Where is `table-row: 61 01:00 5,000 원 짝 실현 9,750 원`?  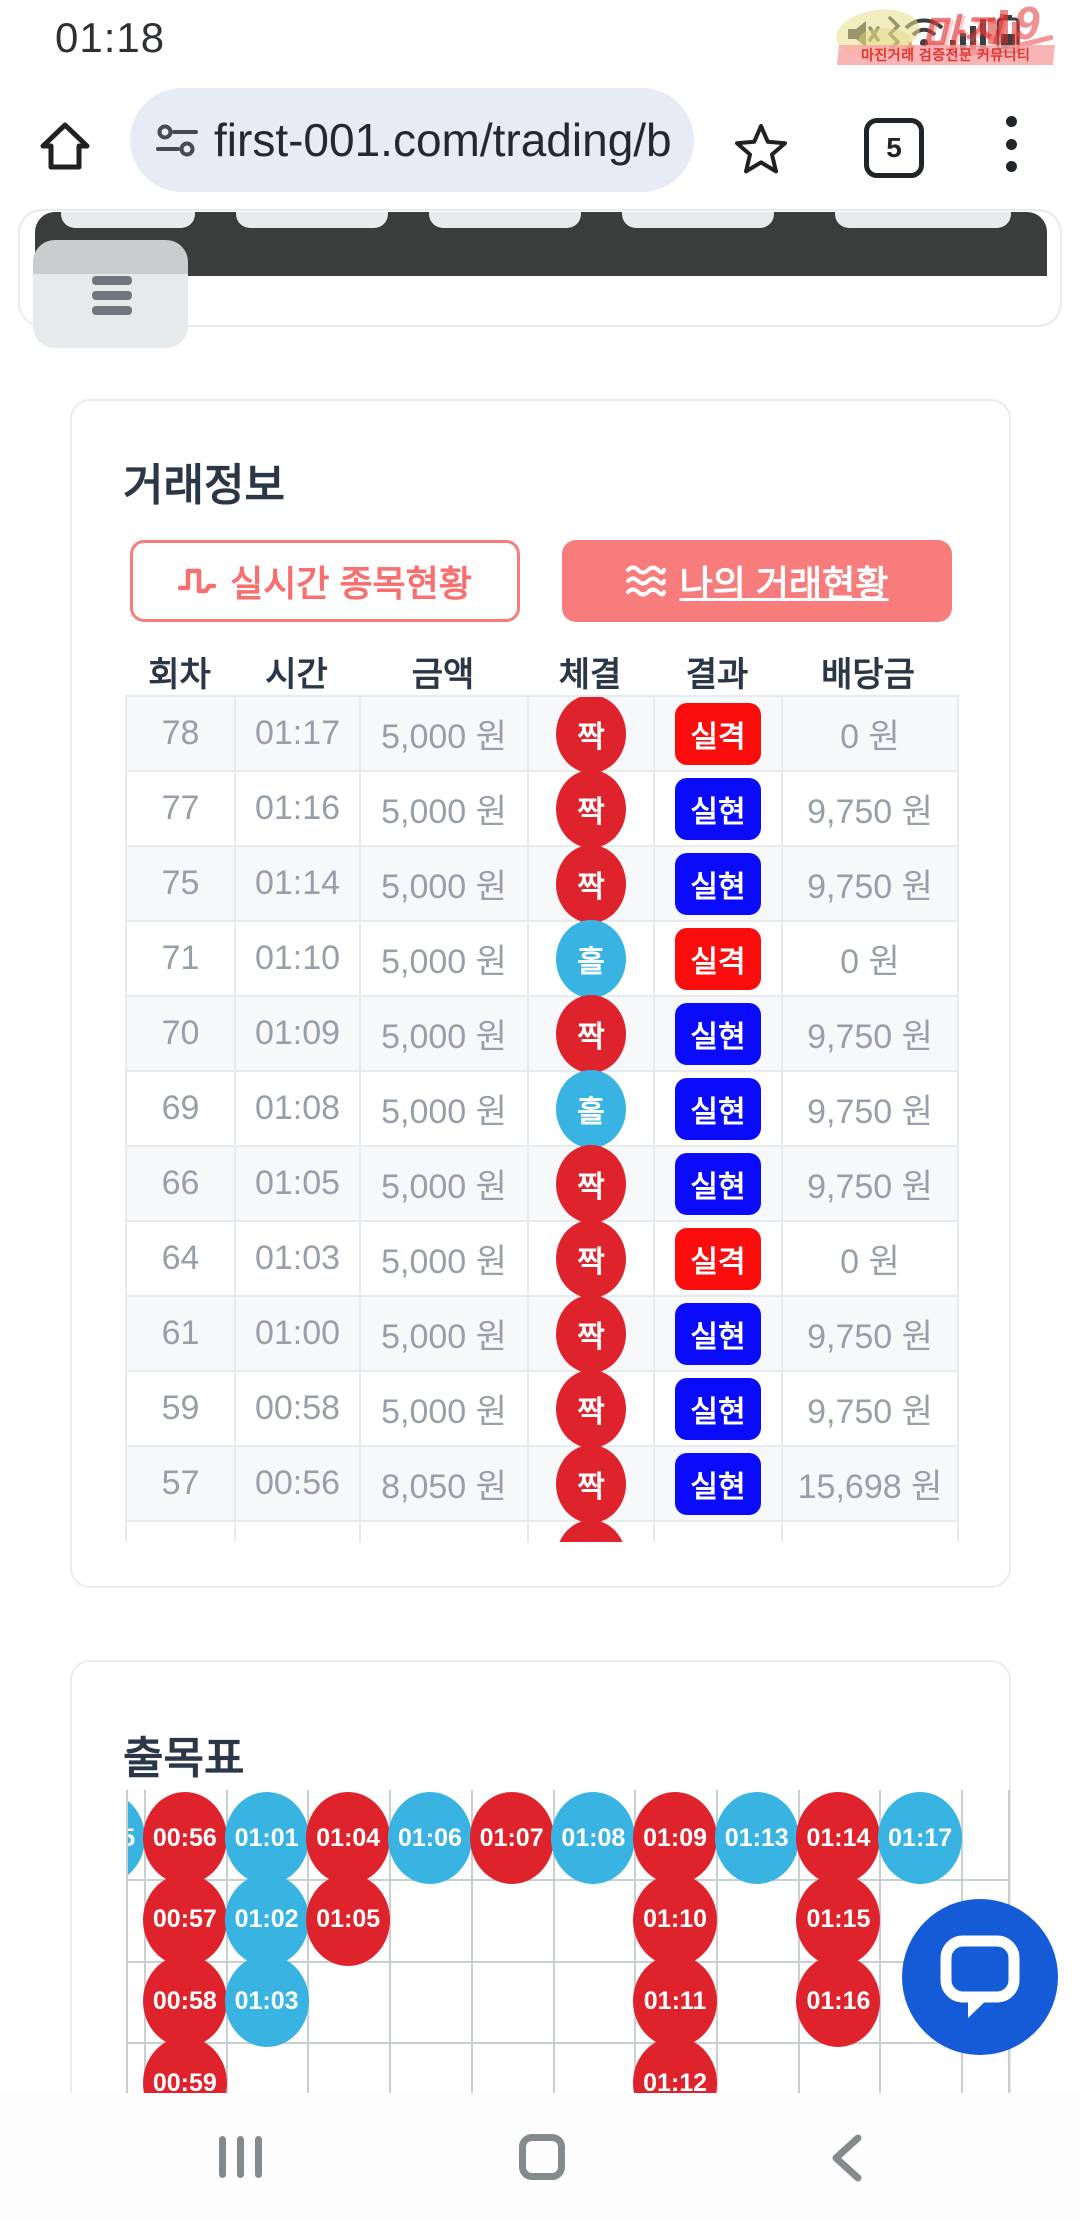
table-row: 61 01:00 5,000 원 짝 실현 9,750 원 is located at coordinates (542, 1333).